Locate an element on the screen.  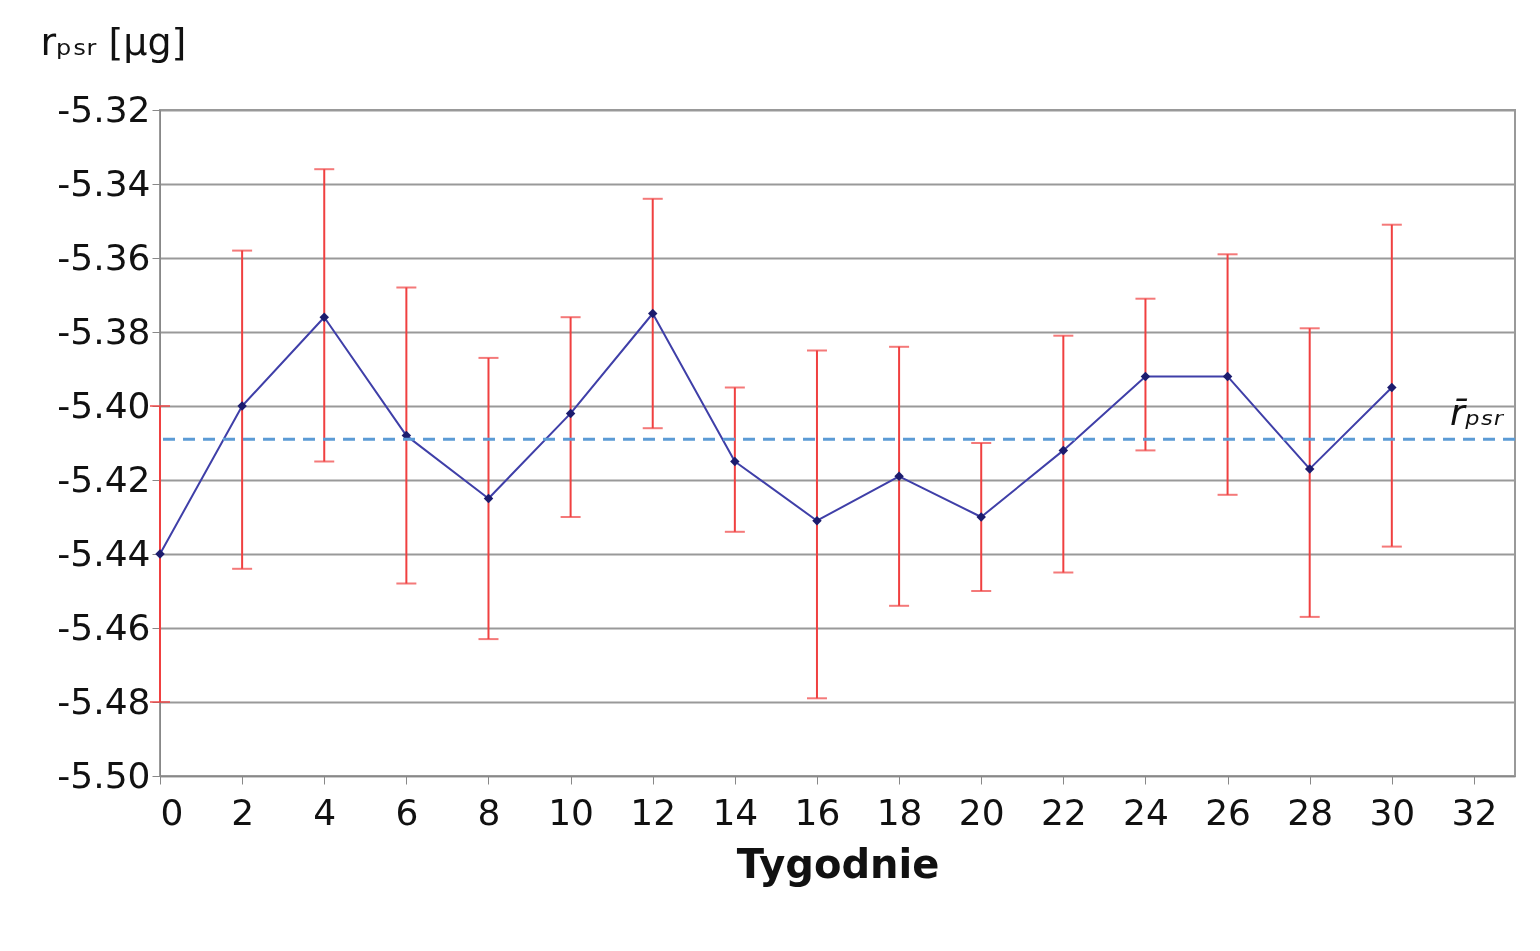
x-tick-label: 30 is located at coordinates (1392, 812).